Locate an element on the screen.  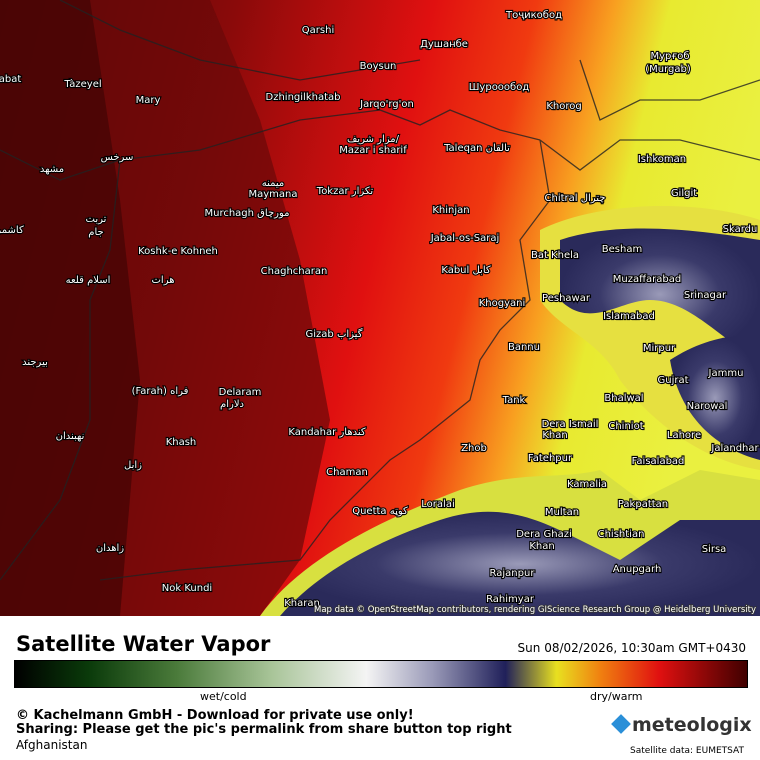
place-label: جام is located at coordinates (95, 232).